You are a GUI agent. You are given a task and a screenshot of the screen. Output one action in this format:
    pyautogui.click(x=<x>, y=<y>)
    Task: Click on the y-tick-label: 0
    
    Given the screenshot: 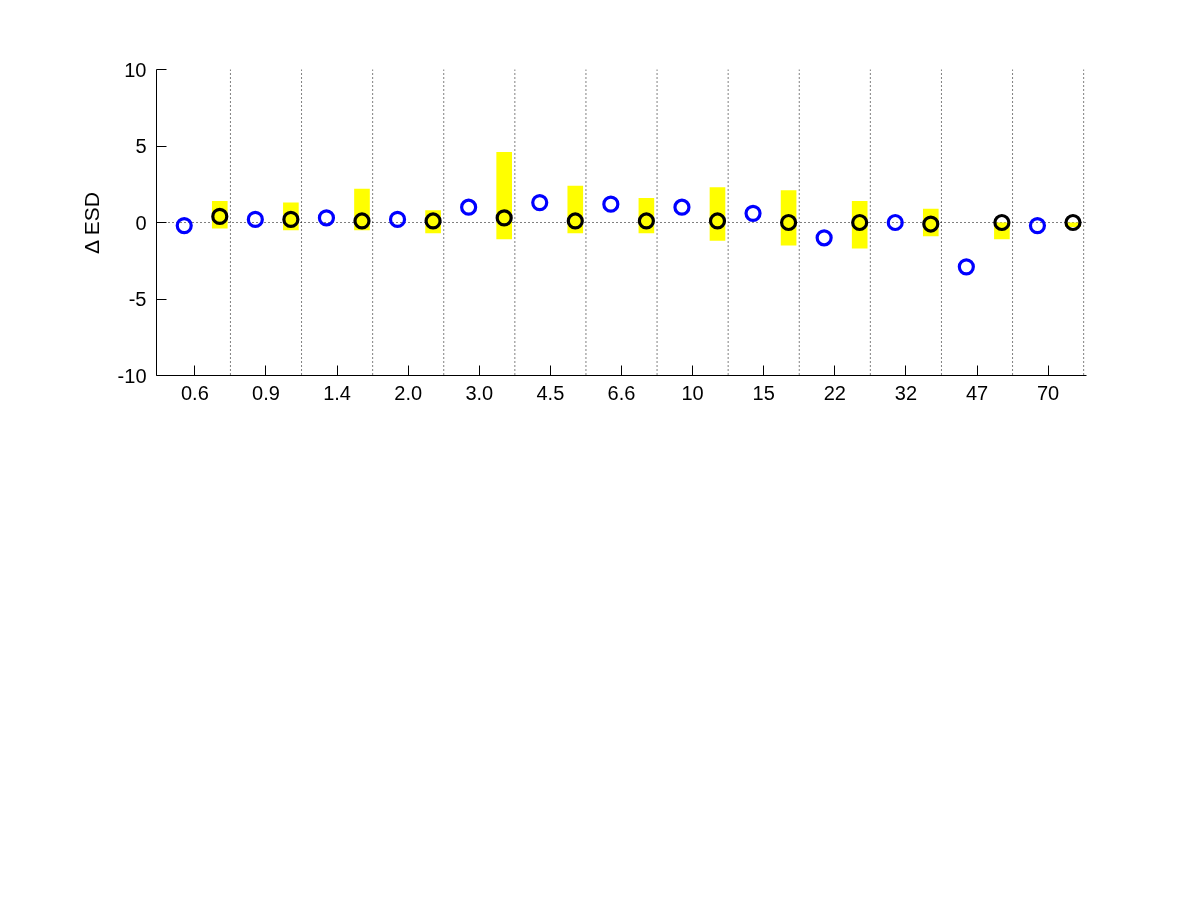 What is the action you would take?
    pyautogui.click(x=141, y=222)
    